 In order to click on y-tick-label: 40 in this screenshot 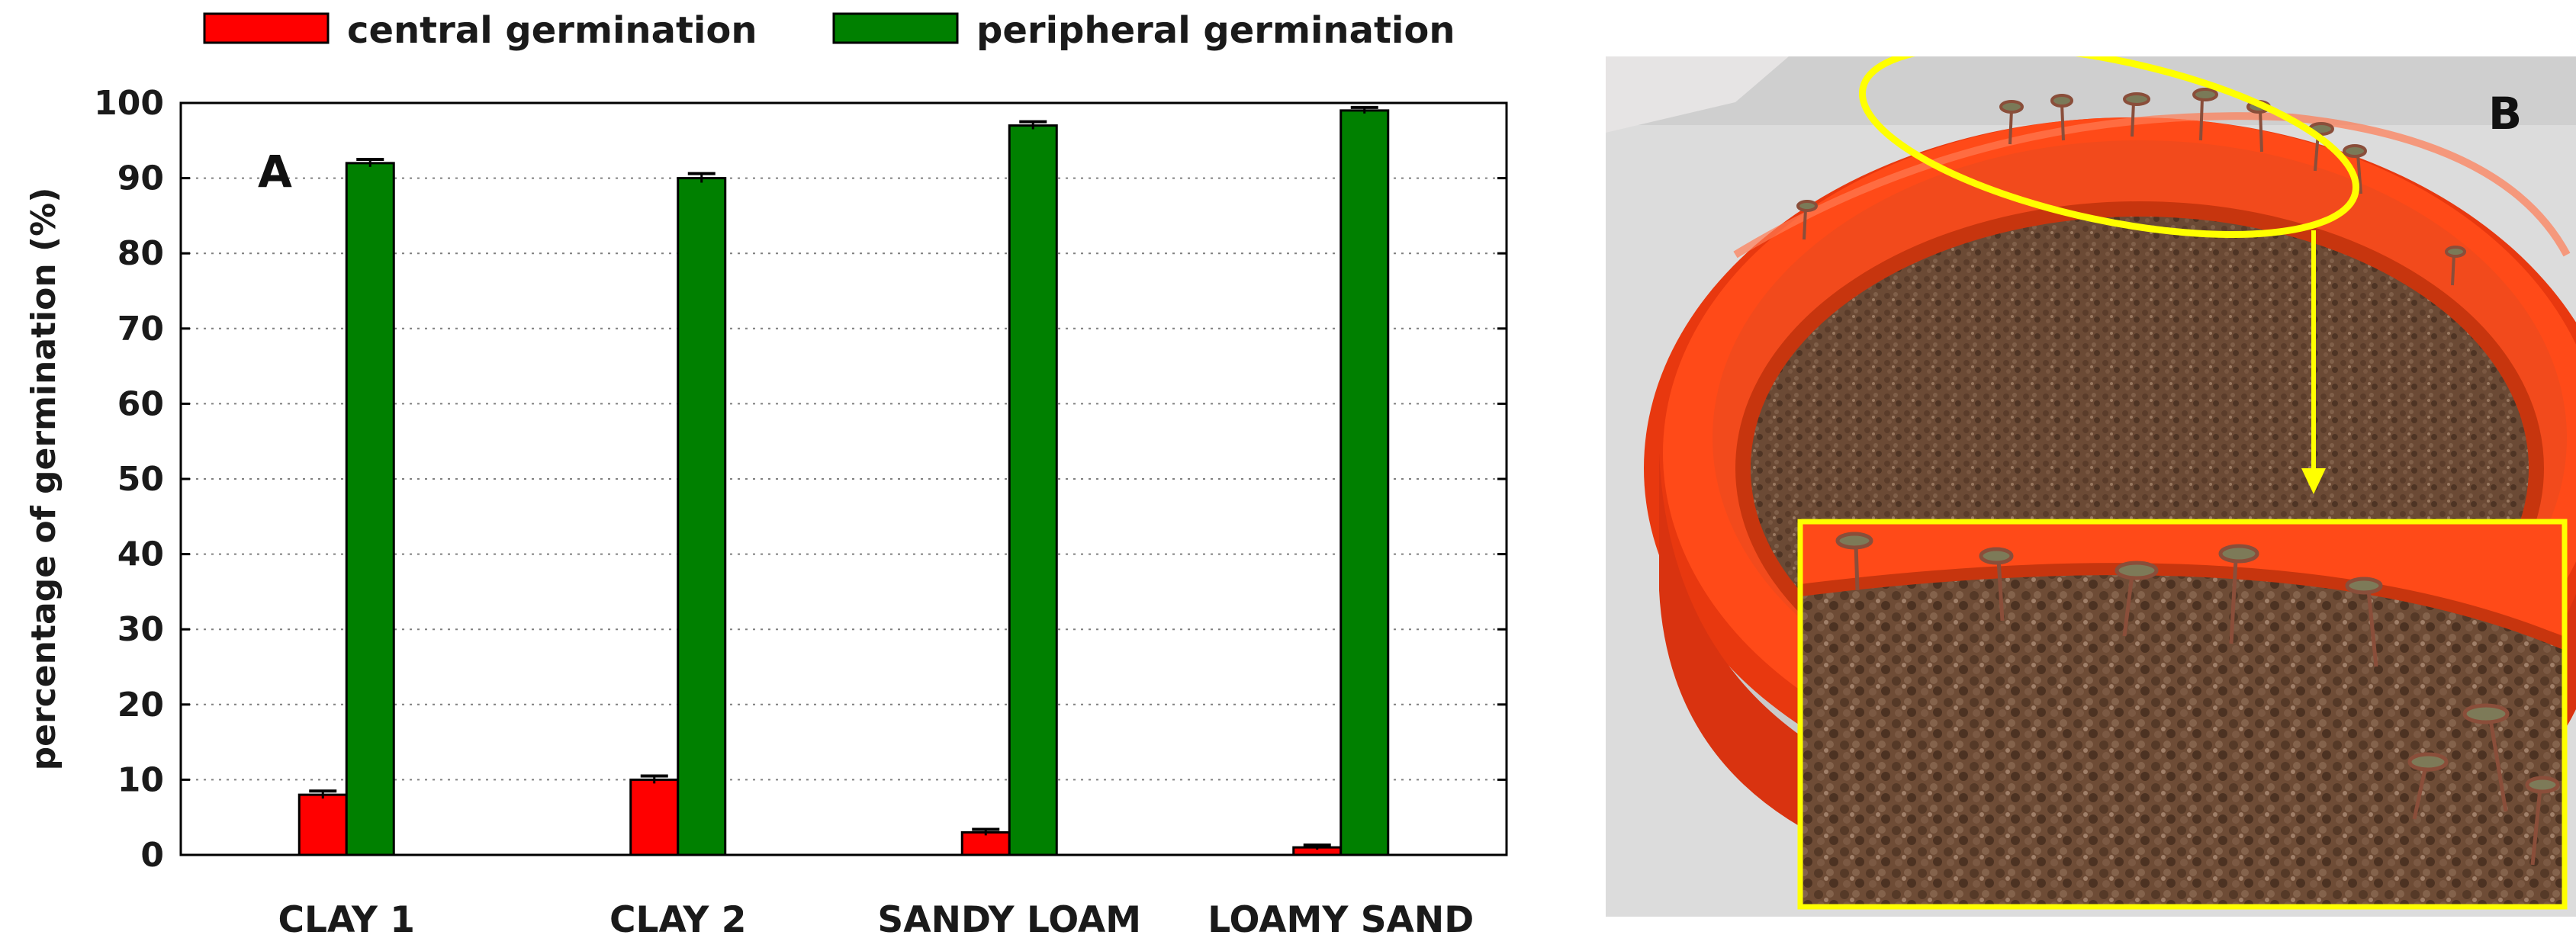, I will do `click(141, 554)`.